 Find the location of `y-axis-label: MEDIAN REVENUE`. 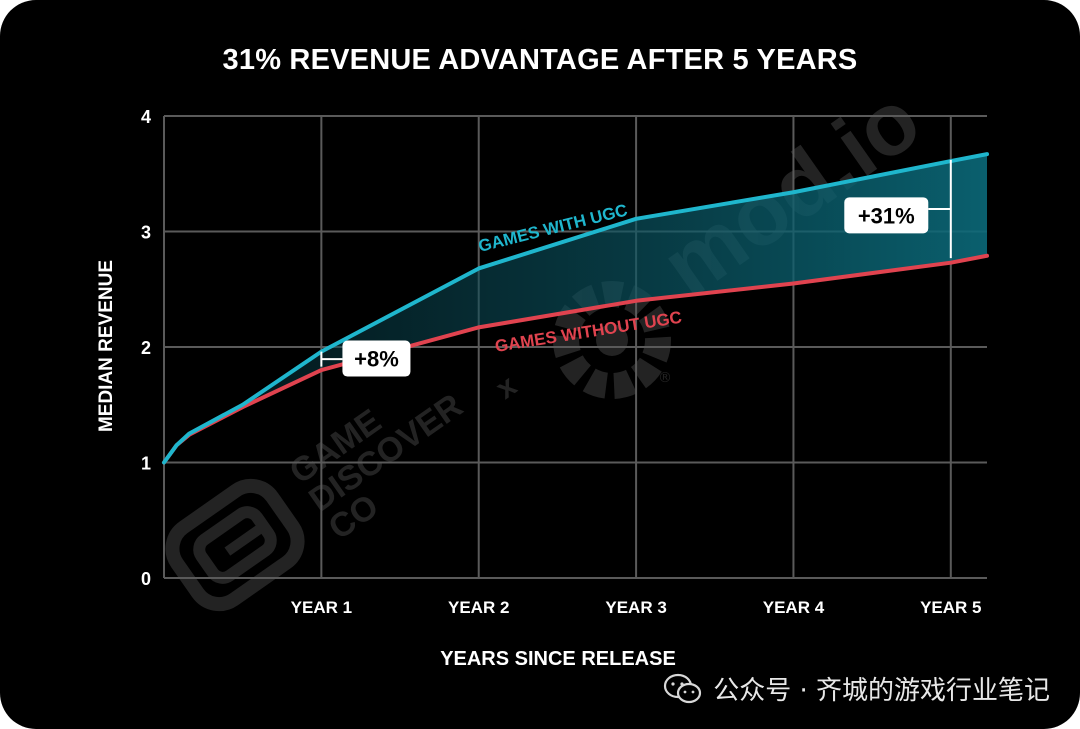

y-axis-label: MEDIAN REVENUE is located at coordinates (106, 346).